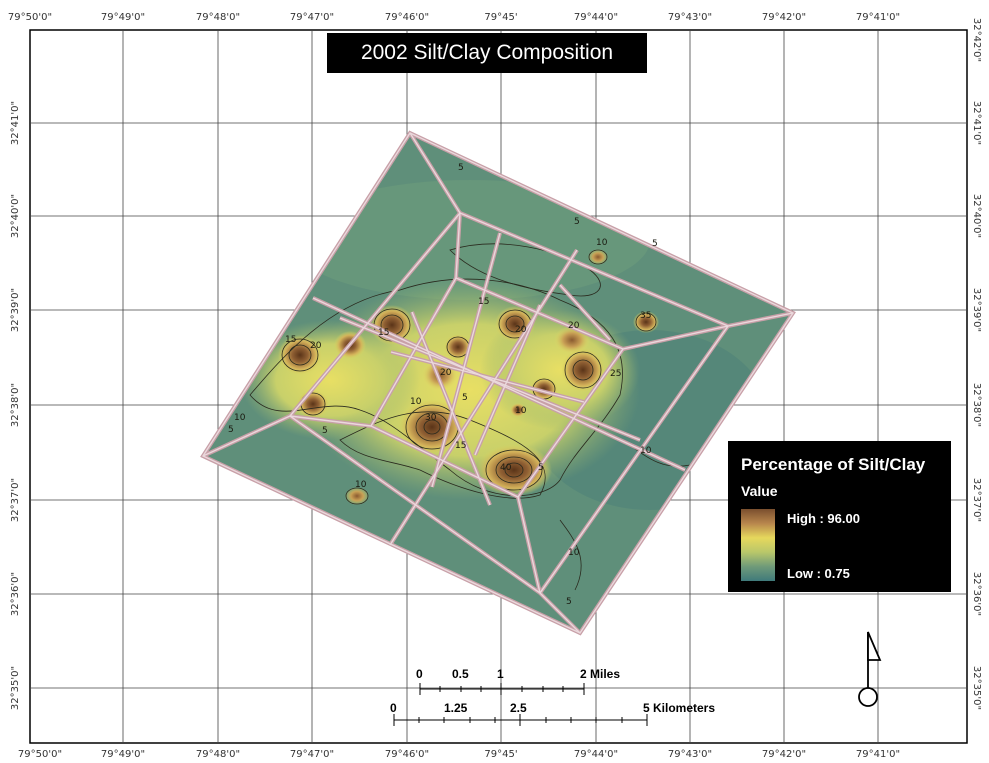 The width and height of the screenshot is (989, 763). I want to click on map-title: 2002 Silt/Clay Composition, so click(487, 53).